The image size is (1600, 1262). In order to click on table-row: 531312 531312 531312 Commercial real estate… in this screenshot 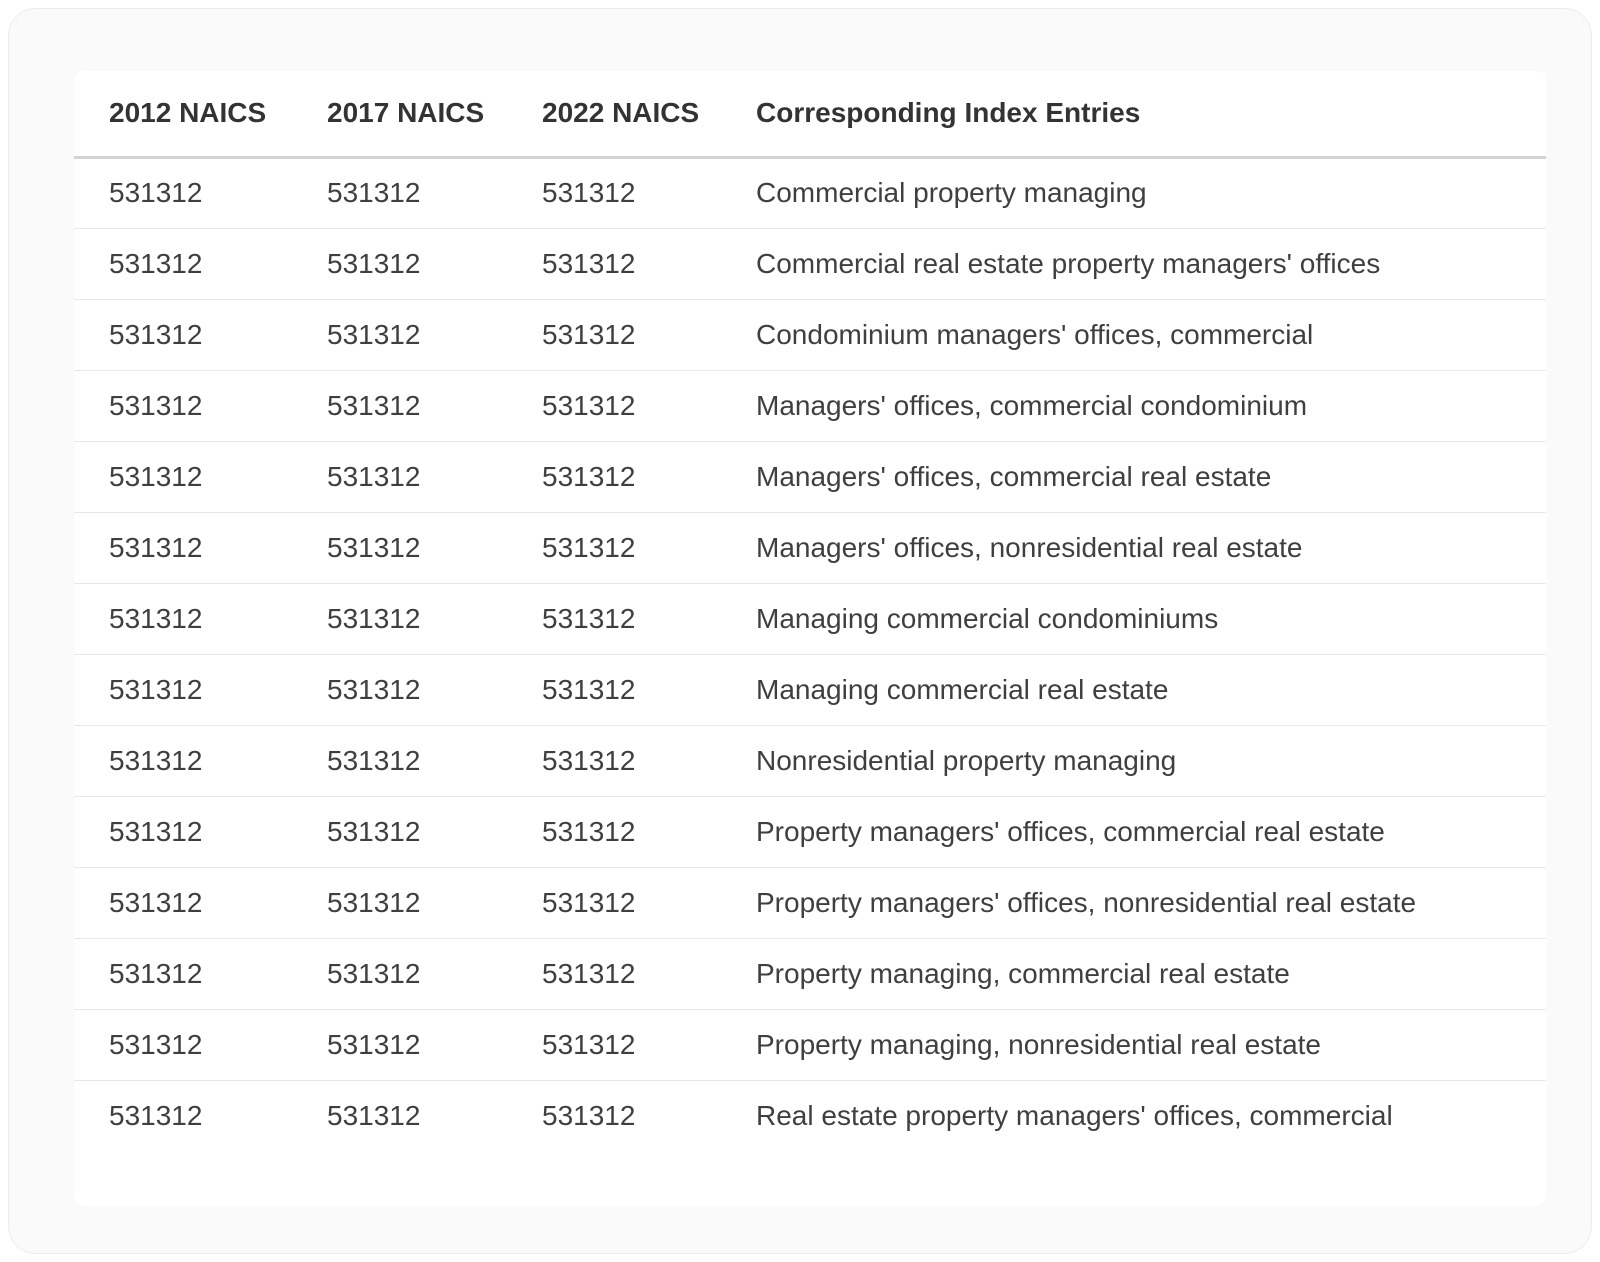, I will do `click(810, 264)`.